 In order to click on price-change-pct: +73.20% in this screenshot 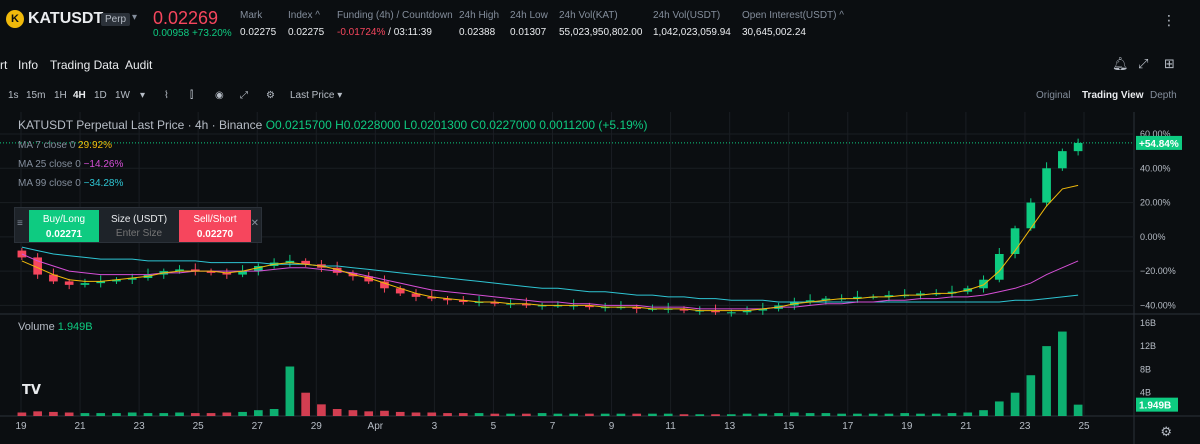, I will do `click(211, 33)`.